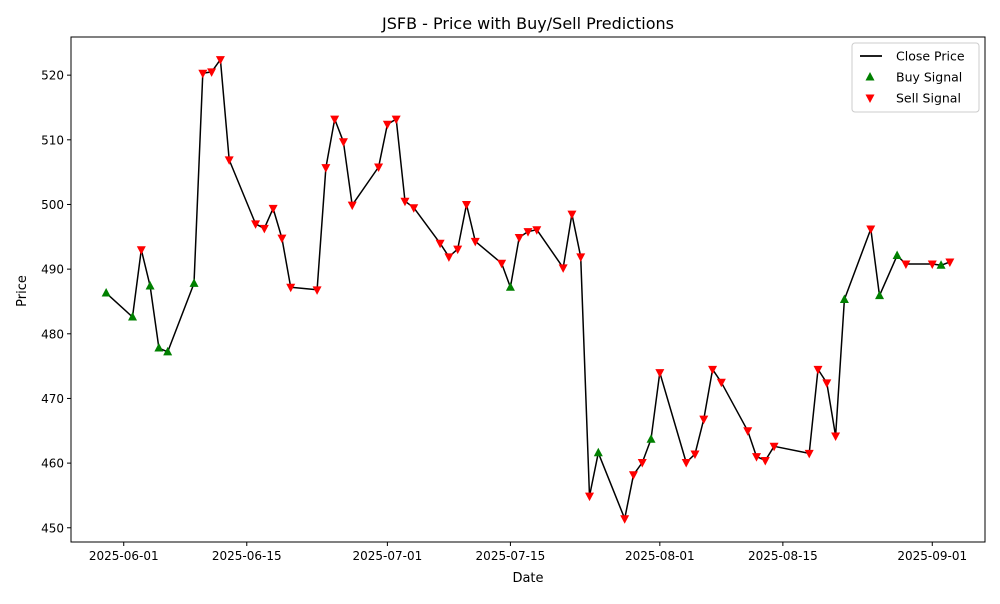  Describe the element at coordinates (52, 76) in the screenshot. I see `y-tick-label: 520` at that location.